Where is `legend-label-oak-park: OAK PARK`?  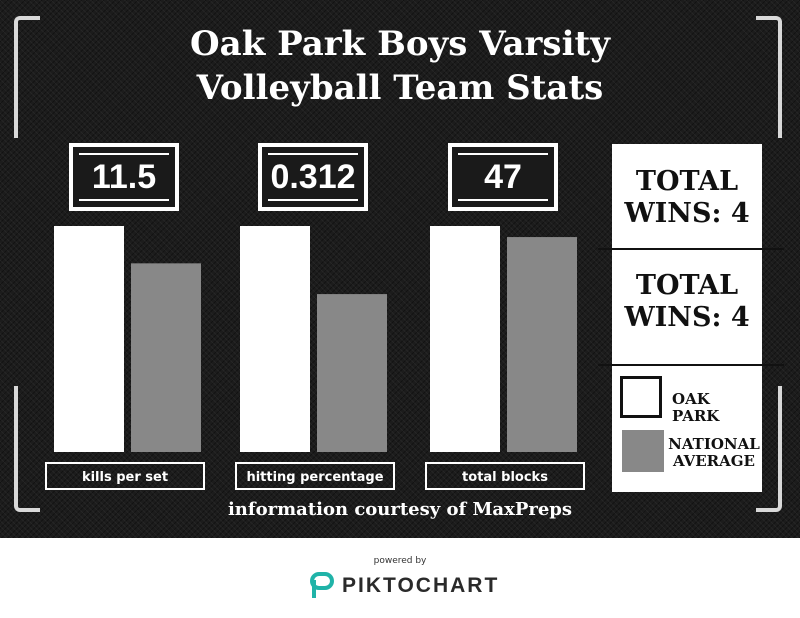 legend-label-oak-park: OAK PARK is located at coordinates (696, 407).